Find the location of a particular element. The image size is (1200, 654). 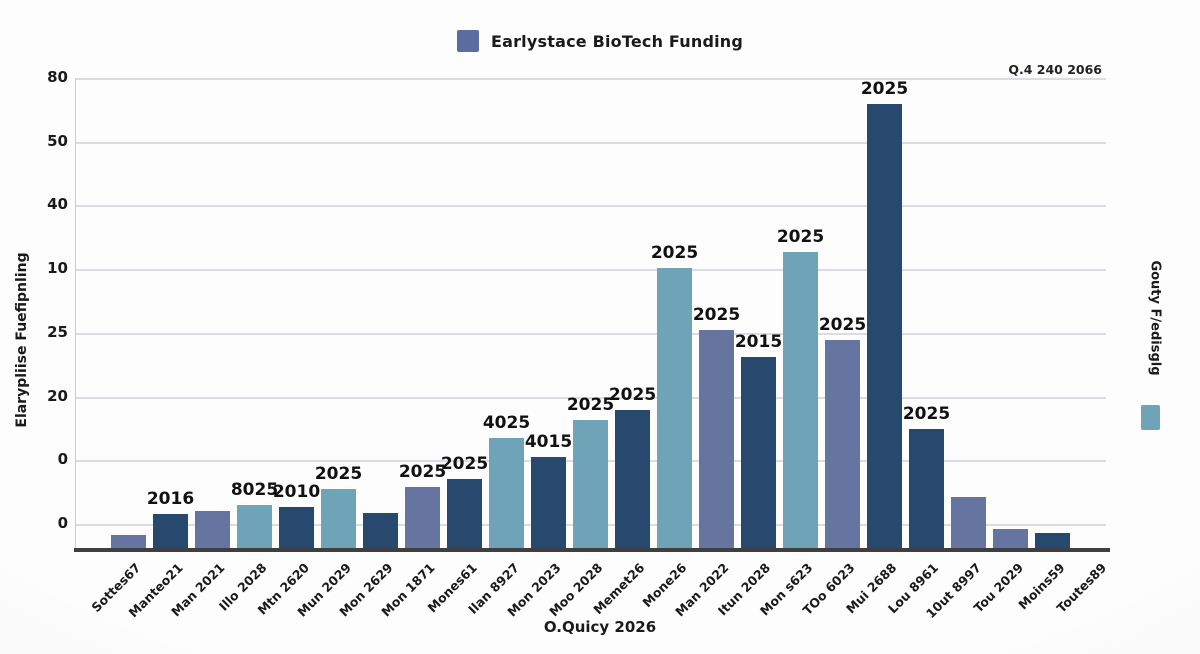

y-tick-label: 40 is located at coordinates (57, 204).